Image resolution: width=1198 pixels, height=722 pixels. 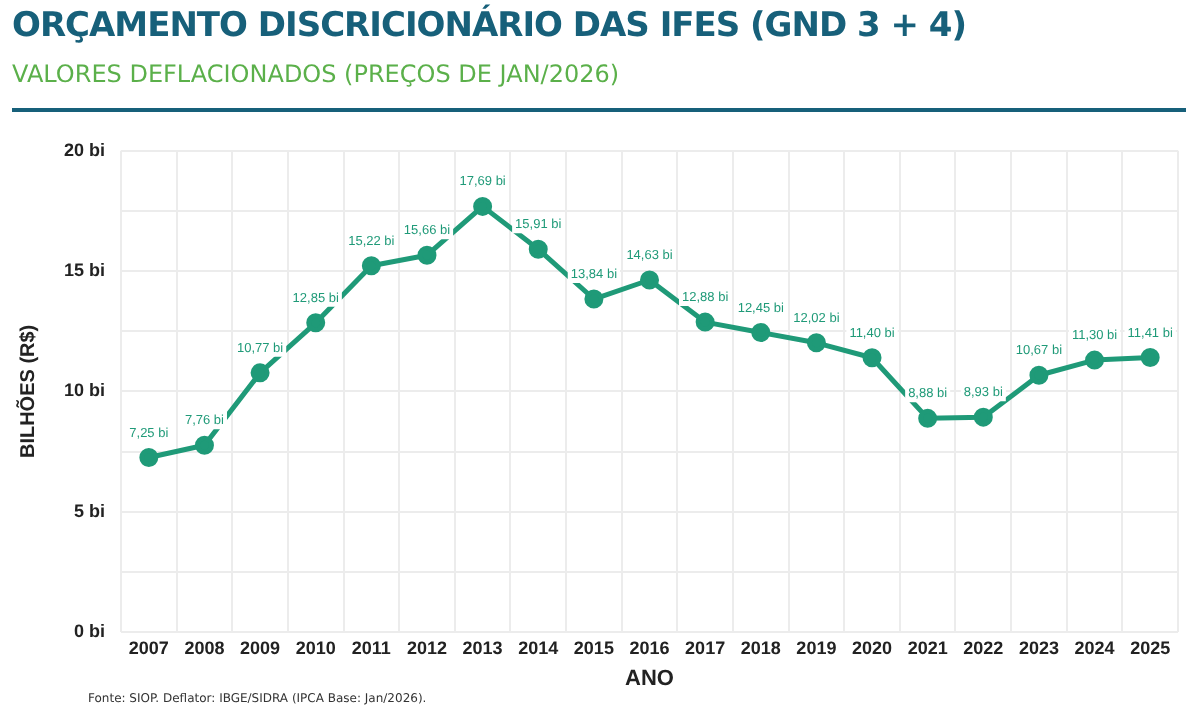 What do you see at coordinates (316, 74) in the screenshot?
I see `chart-subtitle: VALORES DEFLACIONADOS (PREÇOS DE JAN/2026)` at bounding box center [316, 74].